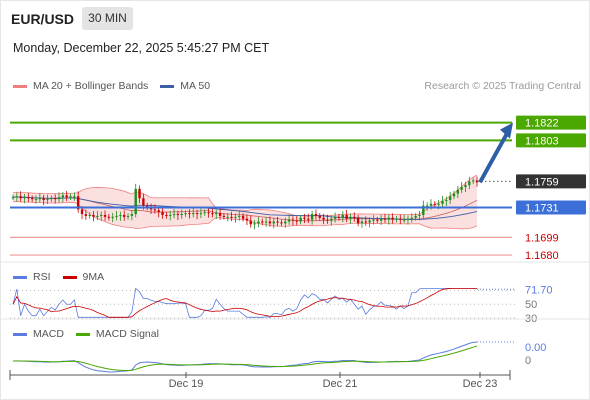 This screenshot has height=400, width=590. I want to click on price-panel, so click(245, 202).